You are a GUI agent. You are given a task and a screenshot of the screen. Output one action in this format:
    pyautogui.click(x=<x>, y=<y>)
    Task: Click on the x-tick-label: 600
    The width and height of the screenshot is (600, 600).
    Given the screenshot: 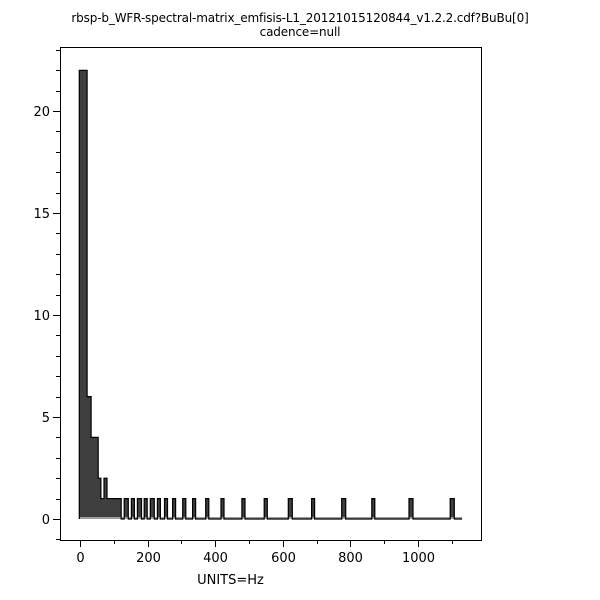 What is the action you would take?
    pyautogui.click(x=283, y=558)
    